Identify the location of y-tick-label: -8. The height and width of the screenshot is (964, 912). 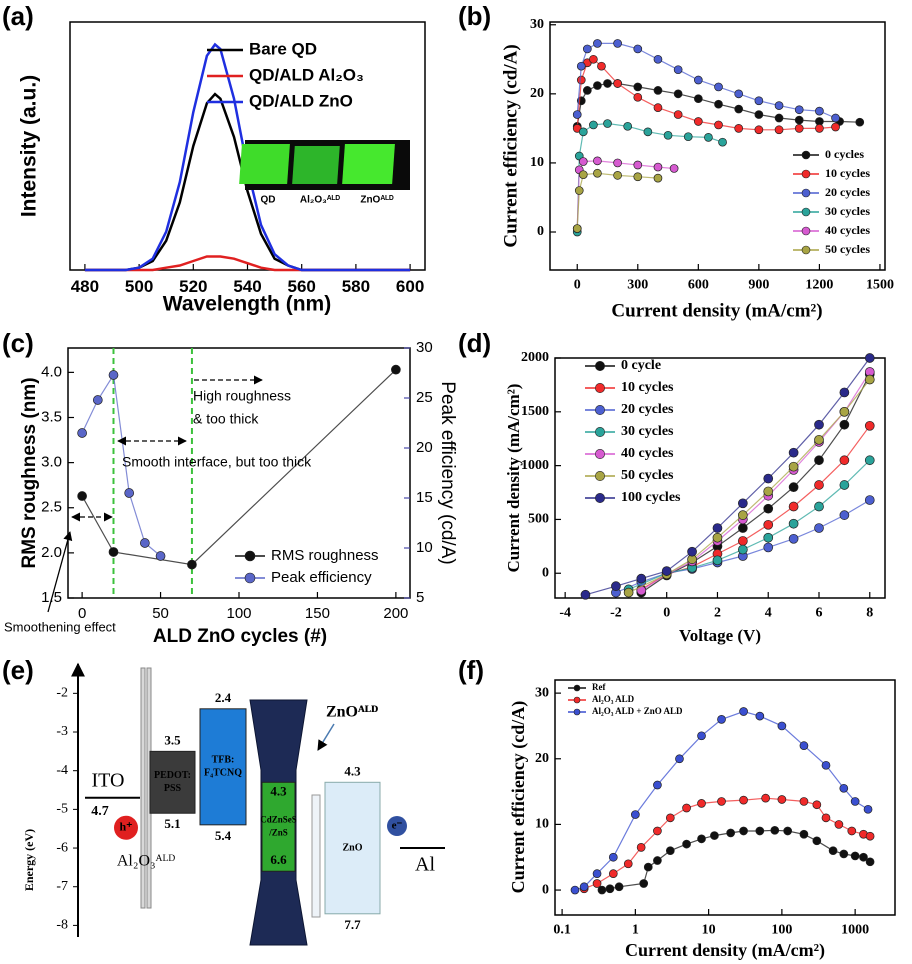
(62, 925).